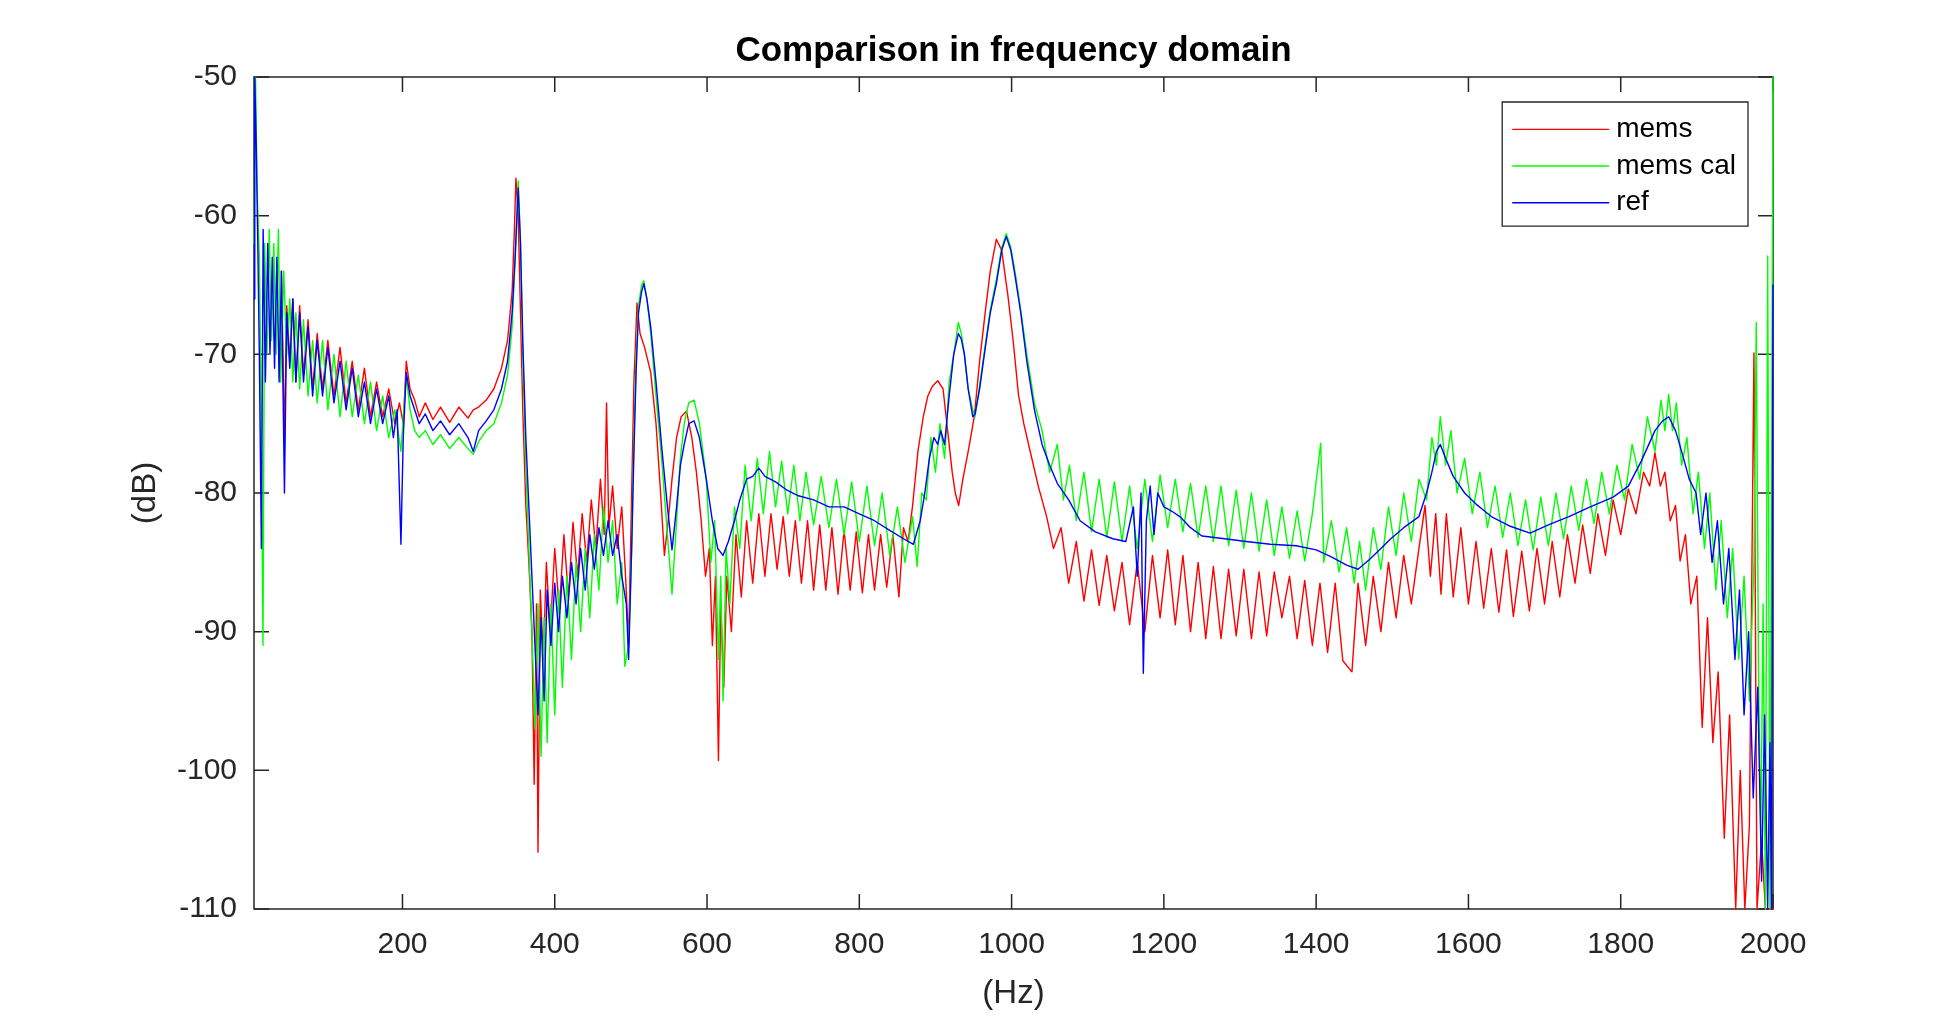 This screenshot has height=1020, width=1958. What do you see at coordinates (707, 943) in the screenshot?
I see `x-tick-label: 600` at bounding box center [707, 943].